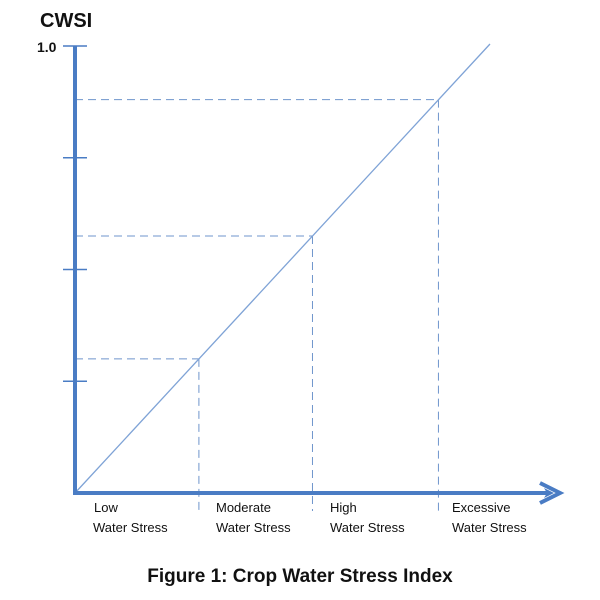 This screenshot has height=600, width=600. I want to click on y-tick-label: 1.0, so click(47, 47).